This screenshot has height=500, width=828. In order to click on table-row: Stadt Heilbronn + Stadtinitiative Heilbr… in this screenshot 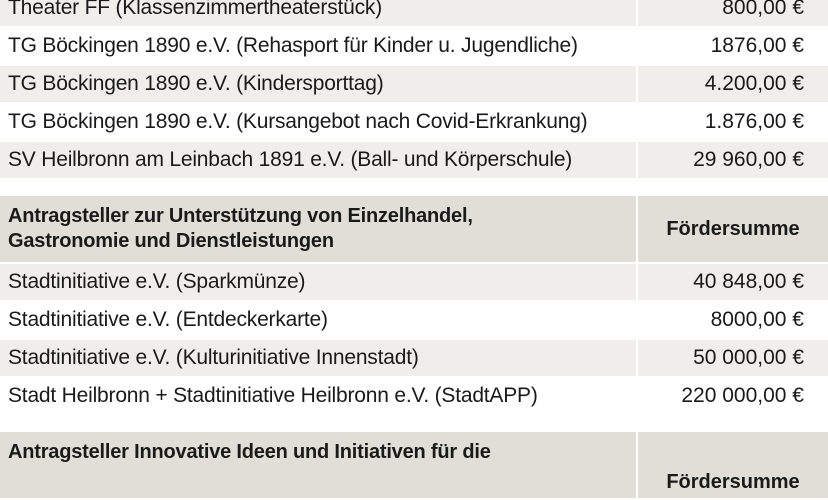, I will do `click(414, 397)`.